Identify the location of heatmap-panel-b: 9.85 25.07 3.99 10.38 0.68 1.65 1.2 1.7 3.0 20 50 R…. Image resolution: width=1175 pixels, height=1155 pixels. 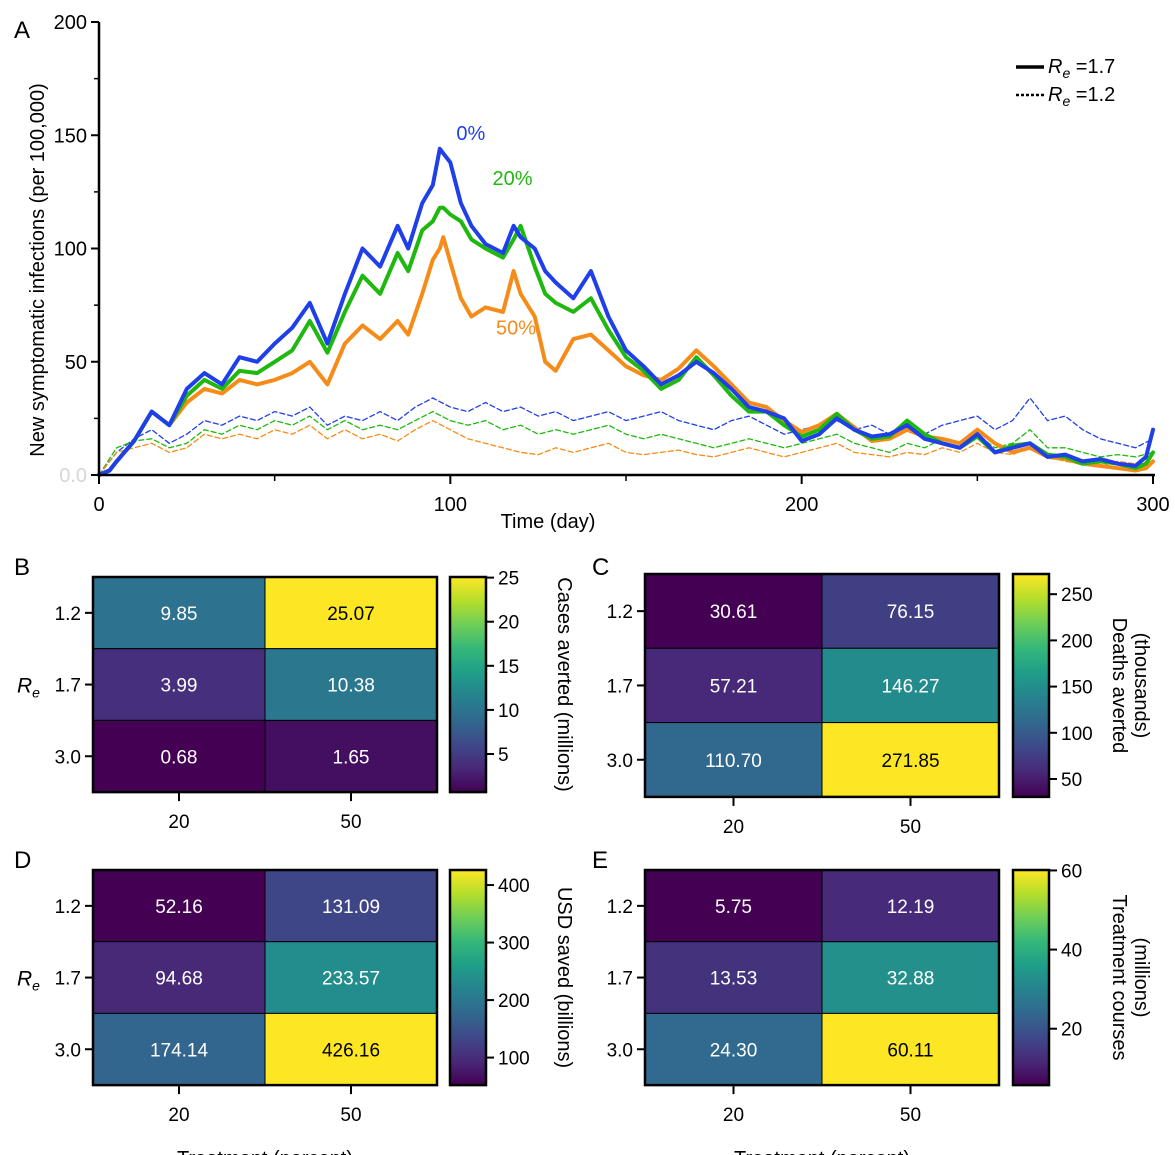
(296, 701).